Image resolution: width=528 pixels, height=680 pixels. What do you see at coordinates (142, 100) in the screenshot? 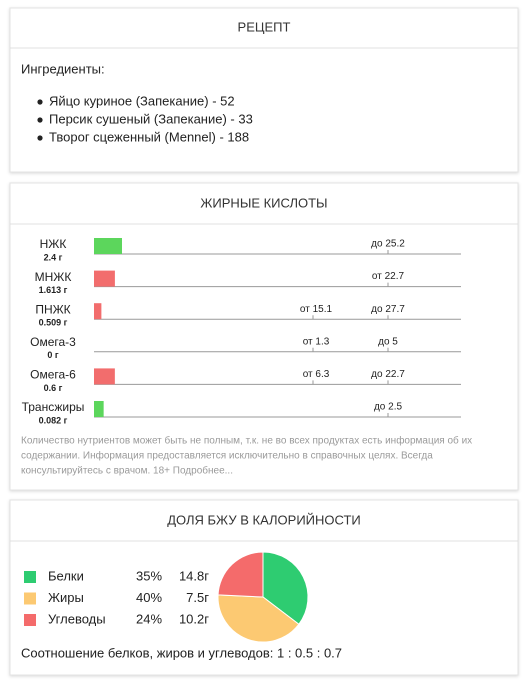
I see `ingredient: Яйцо куриное (Запекание) - 52` at bounding box center [142, 100].